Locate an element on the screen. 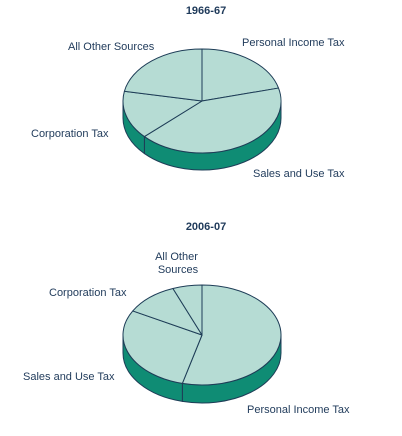 The image size is (402, 436). slice-label-all-other-sources-line-1: All Other is located at coordinates (176, 257).